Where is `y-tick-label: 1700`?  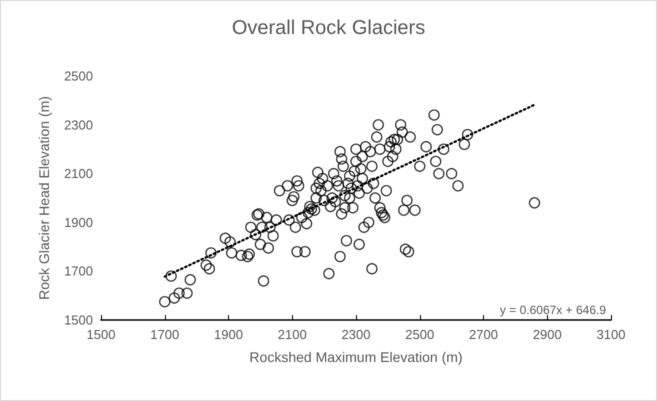
y-tick-label: 1700 is located at coordinates (78, 271).